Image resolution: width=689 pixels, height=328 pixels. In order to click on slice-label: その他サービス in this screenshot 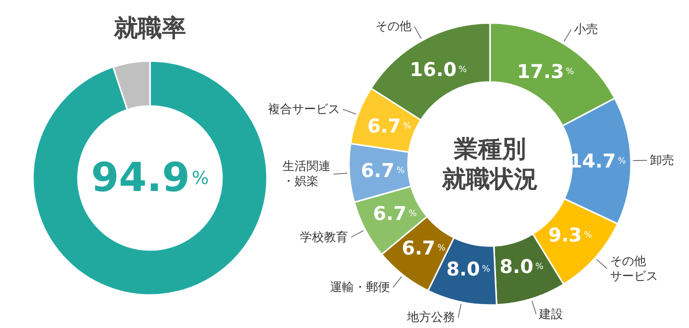, I will do `click(634, 269)`.